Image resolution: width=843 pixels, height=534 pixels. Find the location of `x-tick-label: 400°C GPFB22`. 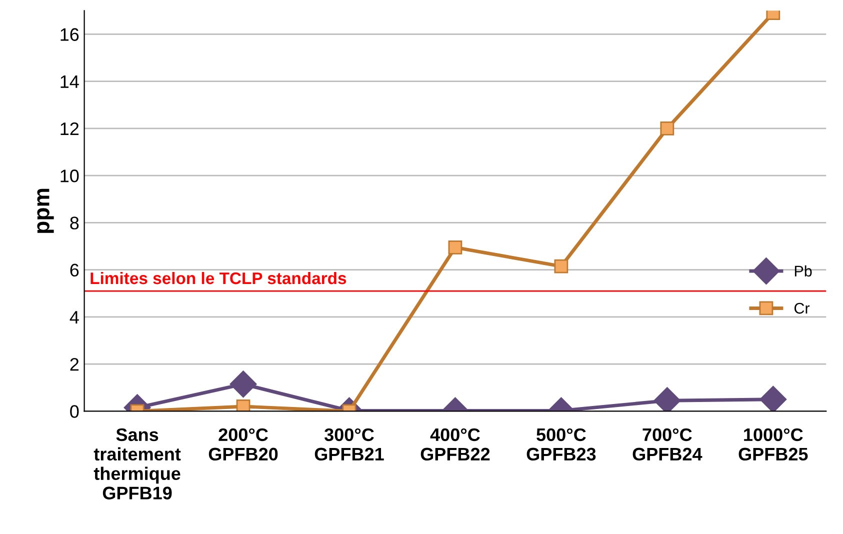

x-tick-label: 400°C GPFB22 is located at coordinates (455, 444).